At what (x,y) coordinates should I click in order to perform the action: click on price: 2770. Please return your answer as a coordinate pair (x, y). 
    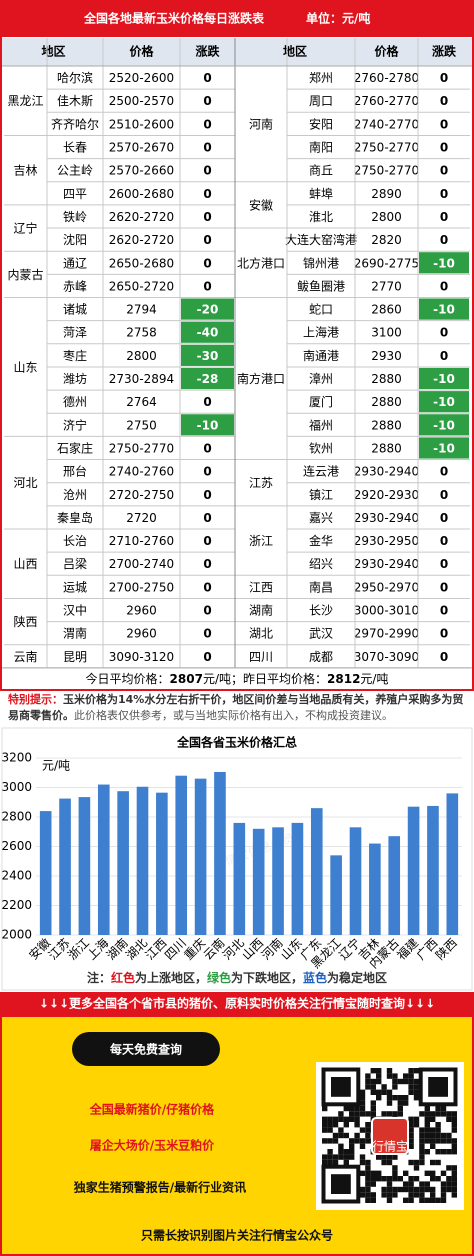
    Looking at the image, I should click on (386, 286).